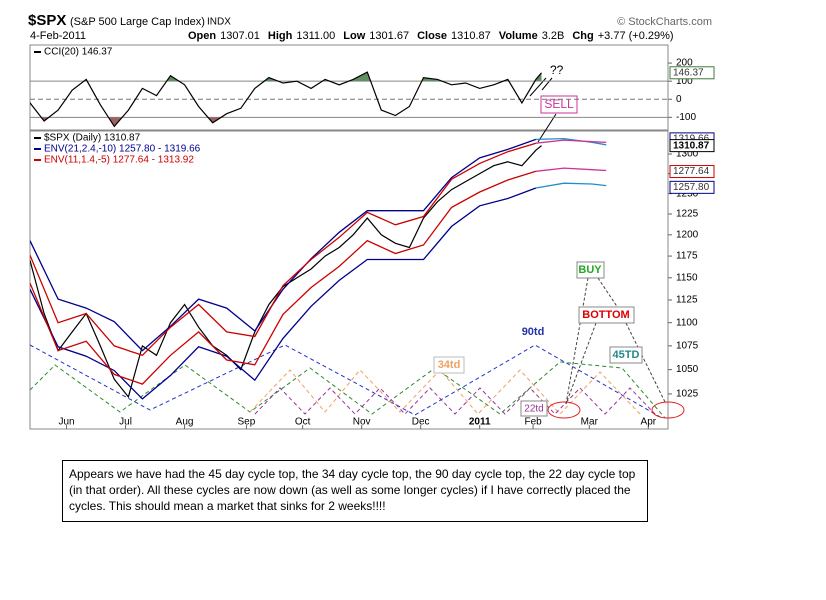 The height and width of the screenshot is (600, 826). Describe the element at coordinates (684, 63) in the screenshot. I see `y-tick-label: 200` at that location.